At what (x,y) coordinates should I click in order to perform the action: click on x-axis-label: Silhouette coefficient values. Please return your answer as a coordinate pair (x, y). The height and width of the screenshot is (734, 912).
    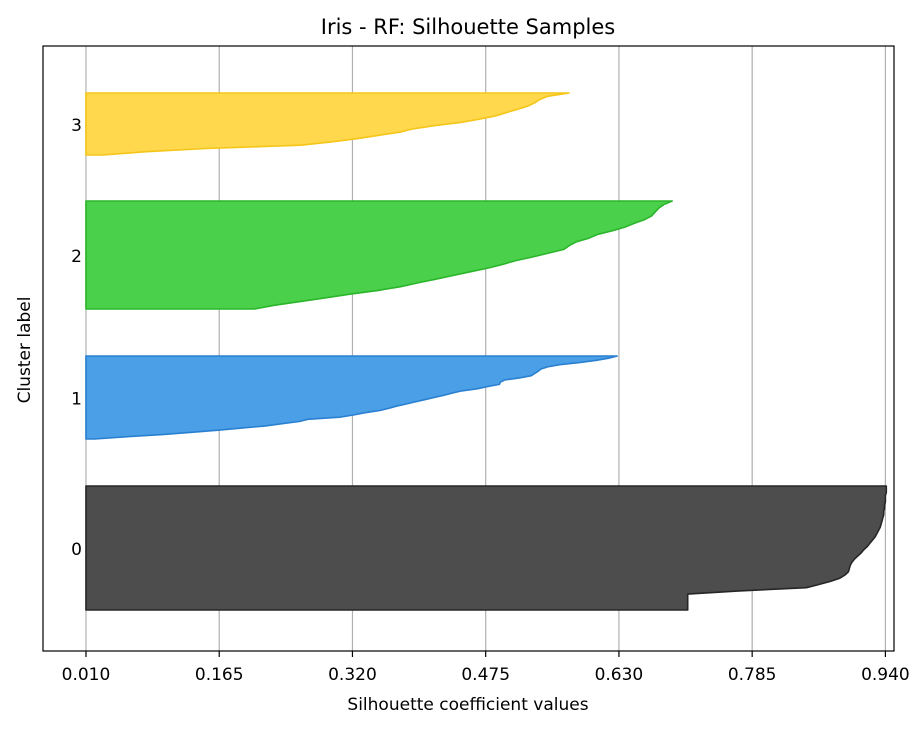
    Looking at the image, I should click on (467, 705).